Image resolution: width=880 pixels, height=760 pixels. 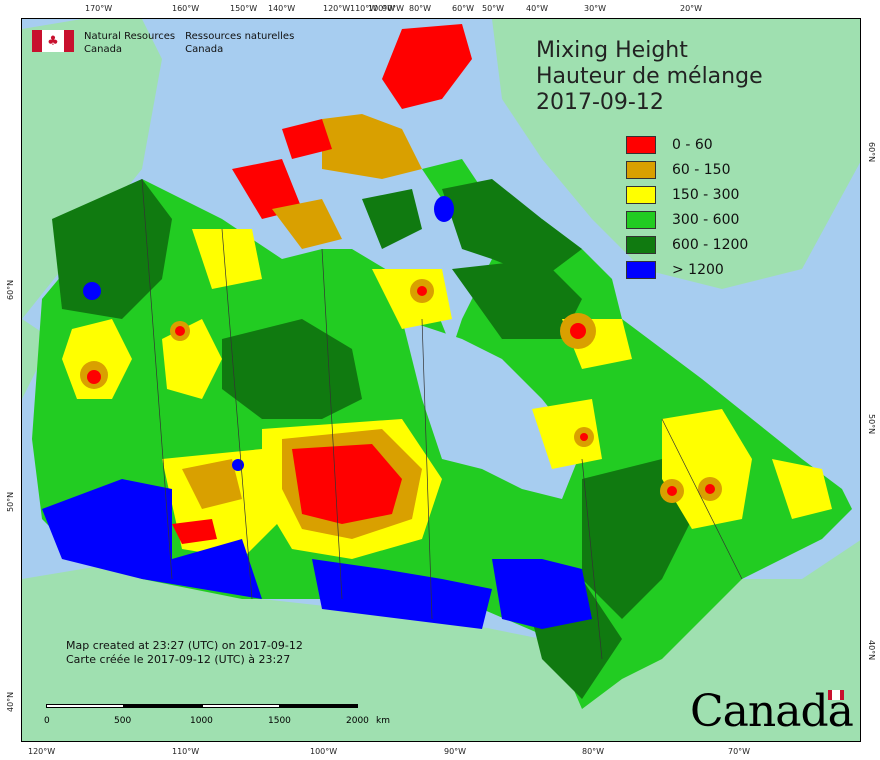 I want to click on lon-label: 40°W, so click(x=537, y=8).